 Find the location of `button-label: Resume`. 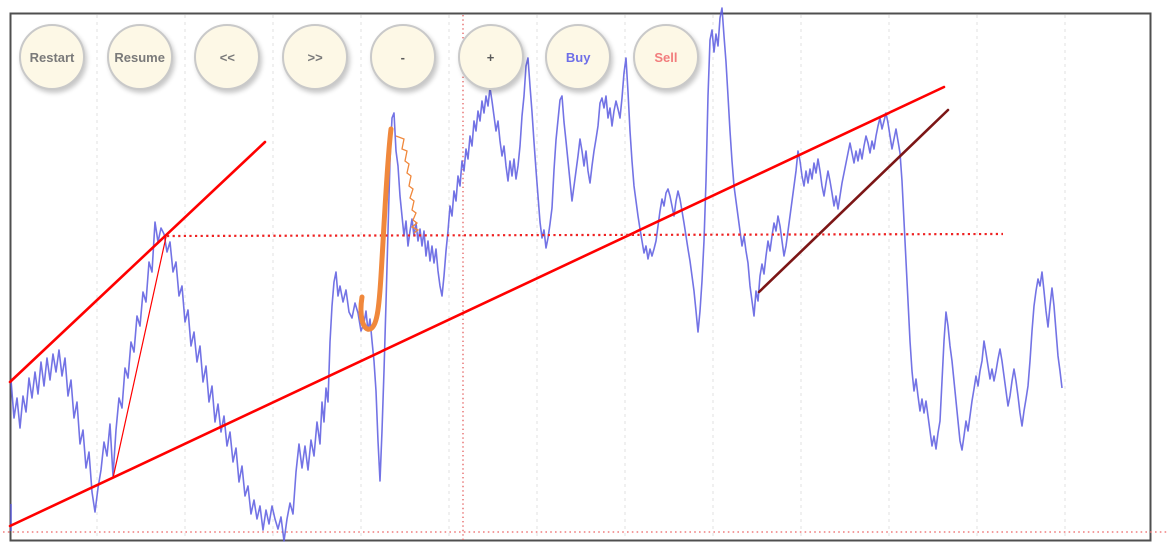

button-label: Resume is located at coordinates (139, 57).